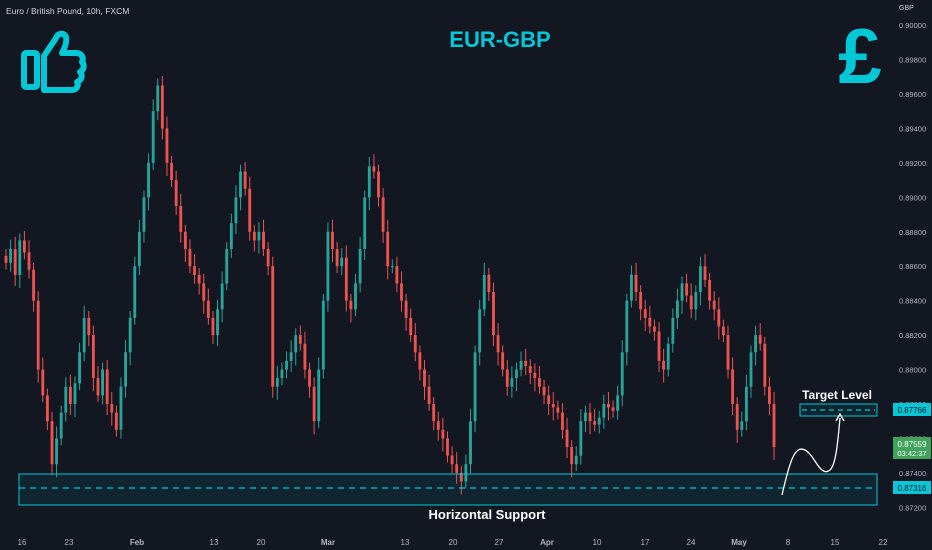 This screenshot has height=550, width=932. What do you see at coordinates (788, 542) in the screenshot?
I see `time-tick-label: 8` at bounding box center [788, 542].